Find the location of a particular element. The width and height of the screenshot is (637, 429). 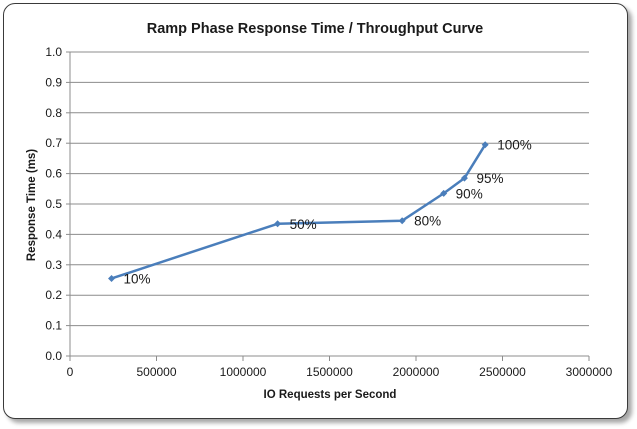

data-label: 100% is located at coordinates (514, 145).